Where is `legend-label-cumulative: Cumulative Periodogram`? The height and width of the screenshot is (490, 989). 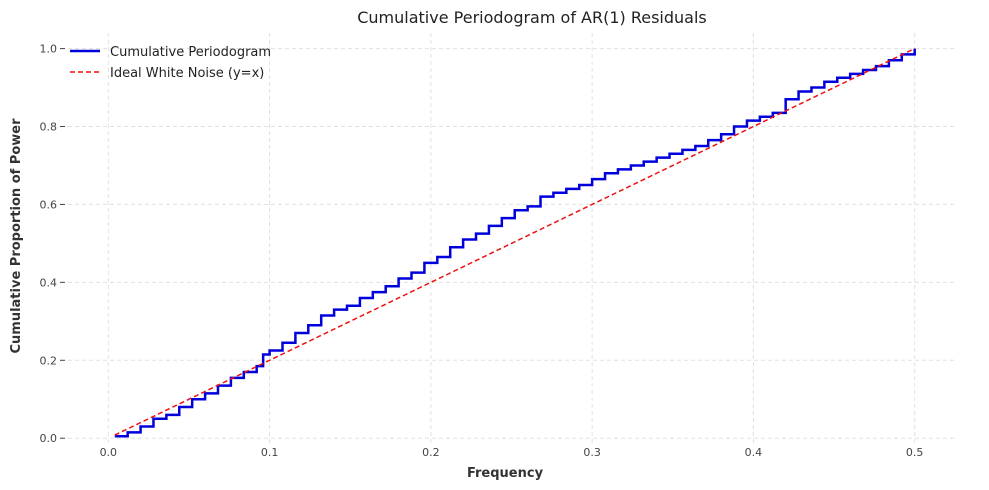
legend-label-cumulative: Cumulative Periodogram is located at coordinates (190, 52).